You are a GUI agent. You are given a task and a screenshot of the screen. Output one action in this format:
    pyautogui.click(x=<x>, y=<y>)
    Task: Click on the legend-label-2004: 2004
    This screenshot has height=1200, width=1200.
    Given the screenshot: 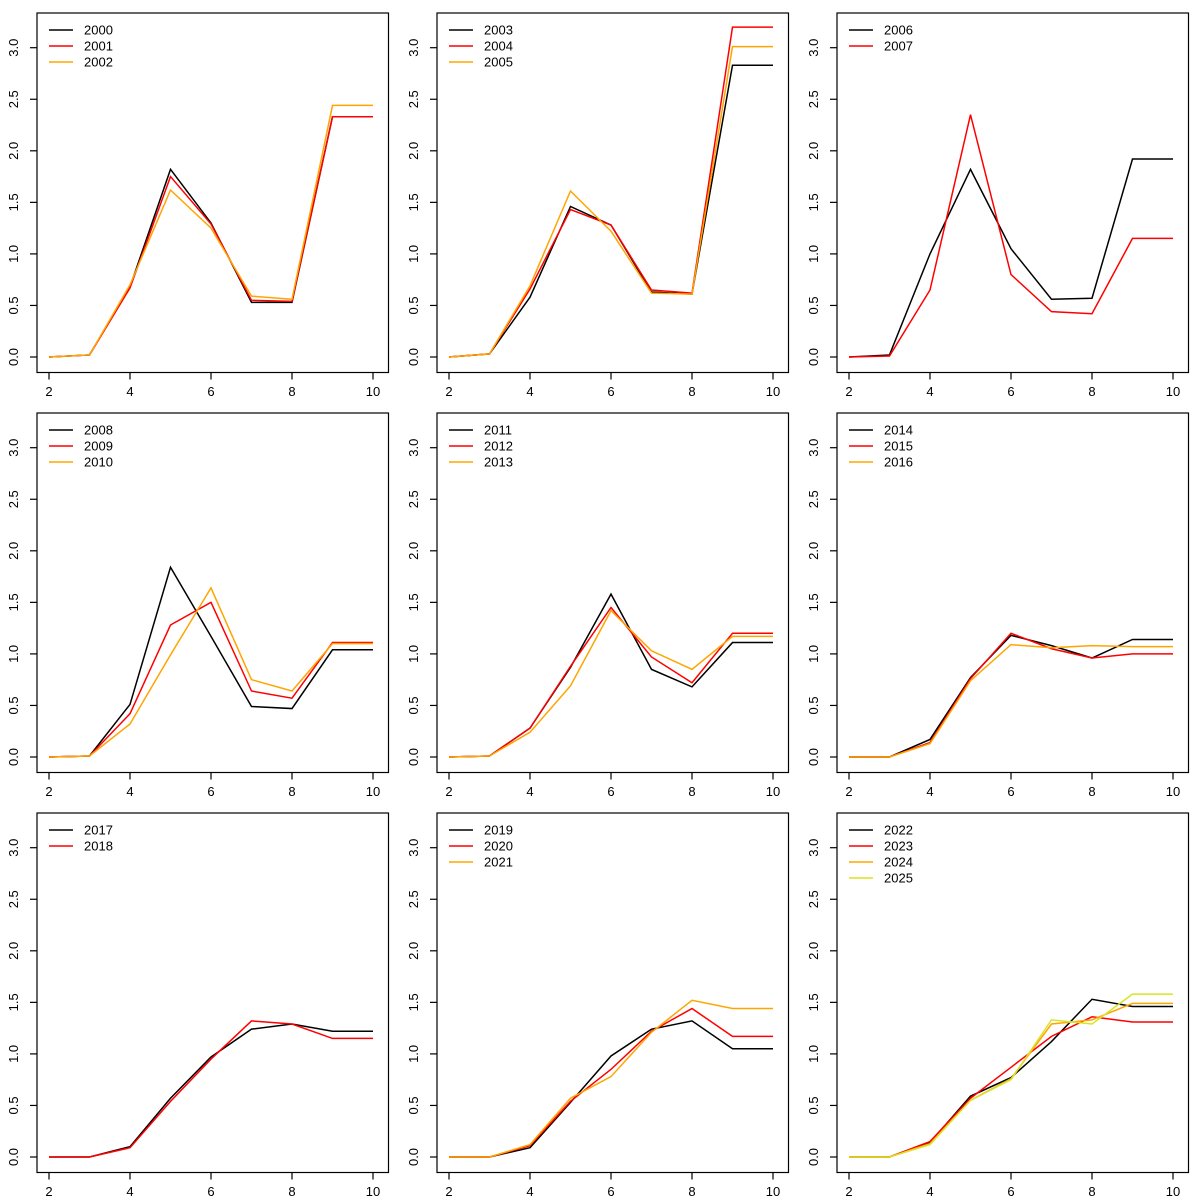 What is the action you would take?
    pyautogui.click(x=498, y=46)
    